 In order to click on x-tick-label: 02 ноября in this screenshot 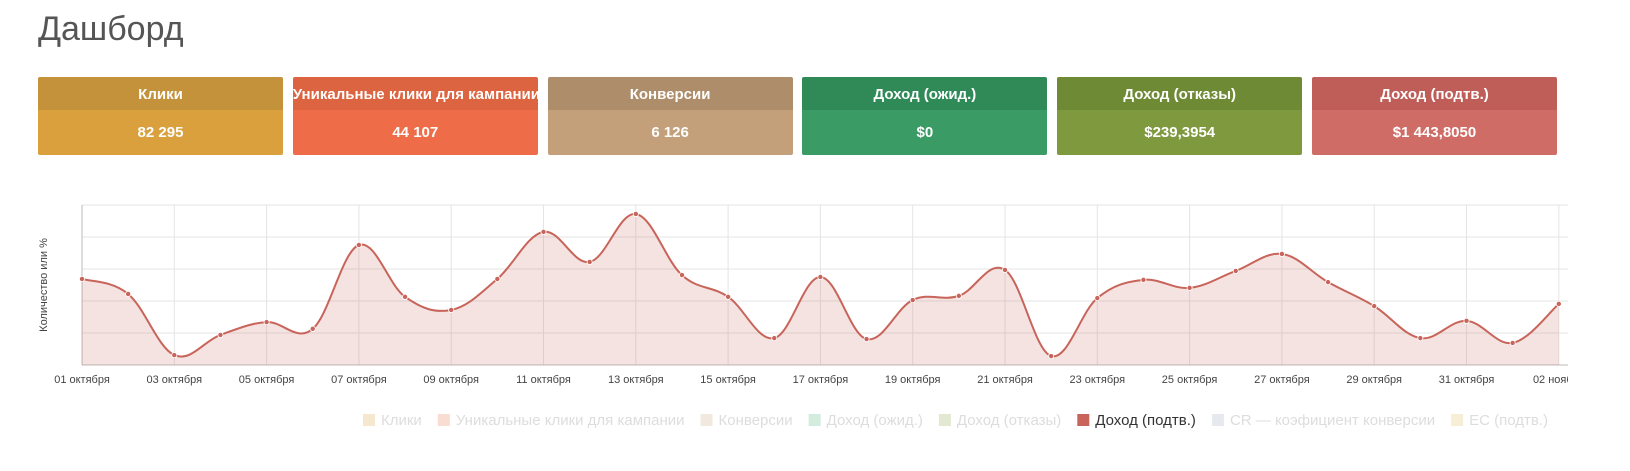, I will do `click(1550, 380)`.